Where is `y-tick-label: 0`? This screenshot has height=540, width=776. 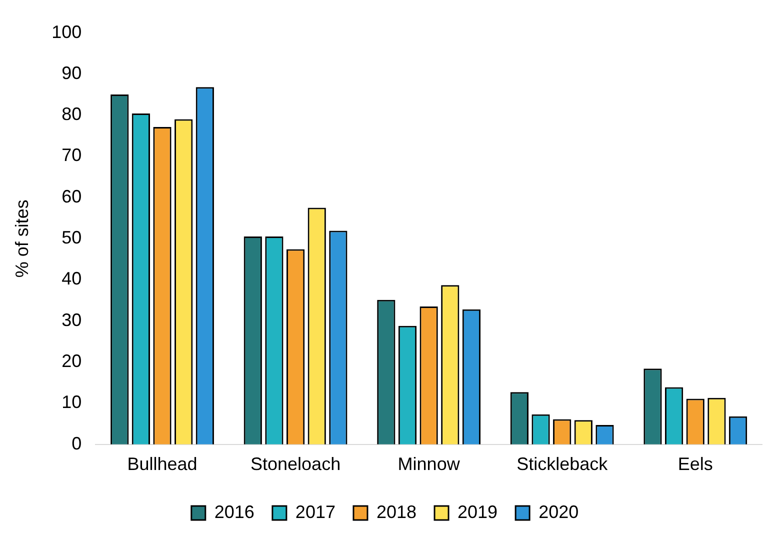 y-tick-label: 0 is located at coordinates (77, 443).